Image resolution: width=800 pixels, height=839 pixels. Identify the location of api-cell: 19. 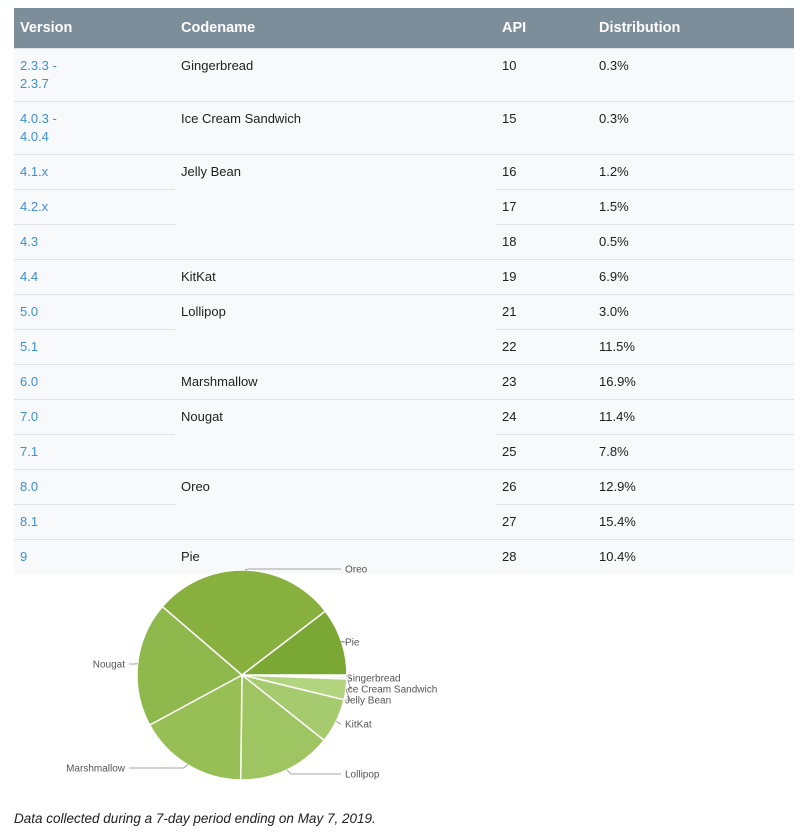
(544, 277).